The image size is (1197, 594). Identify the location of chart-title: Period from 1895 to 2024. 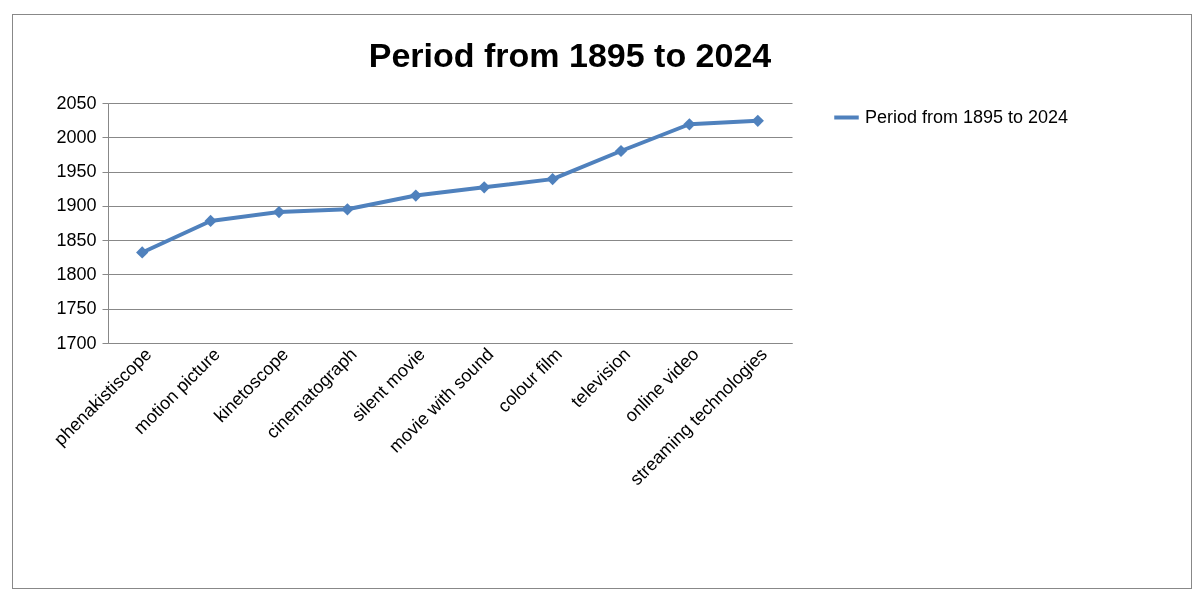
(570, 55).